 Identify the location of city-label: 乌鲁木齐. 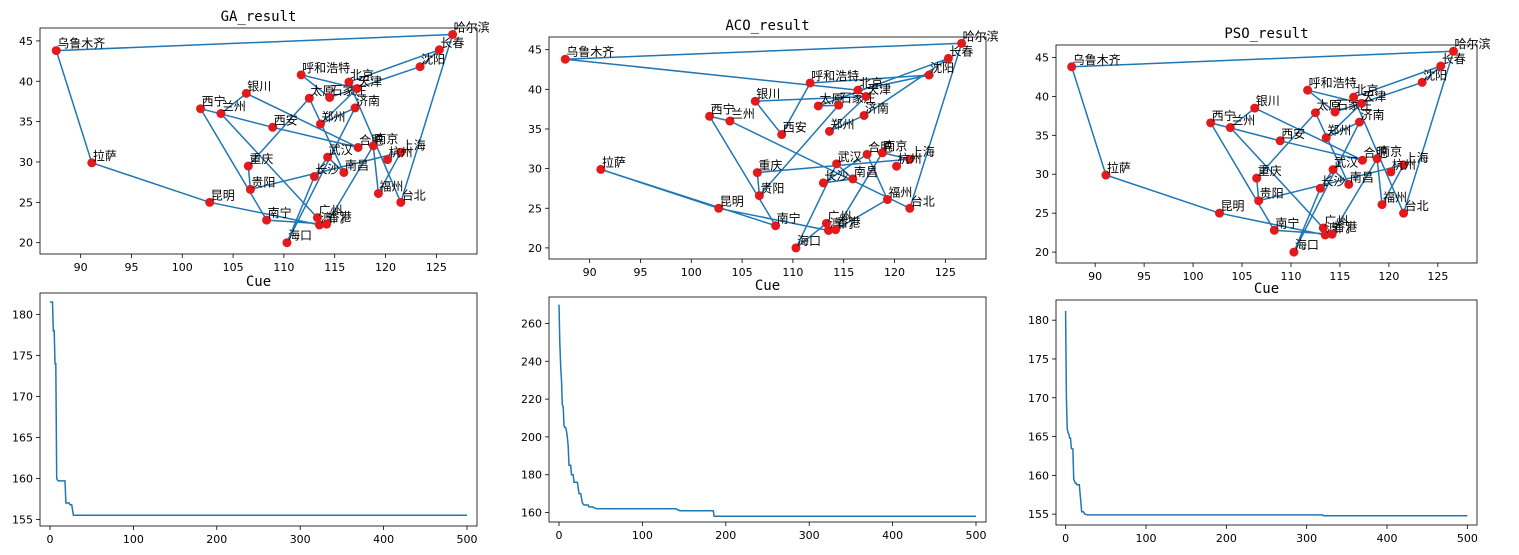
(81, 43).